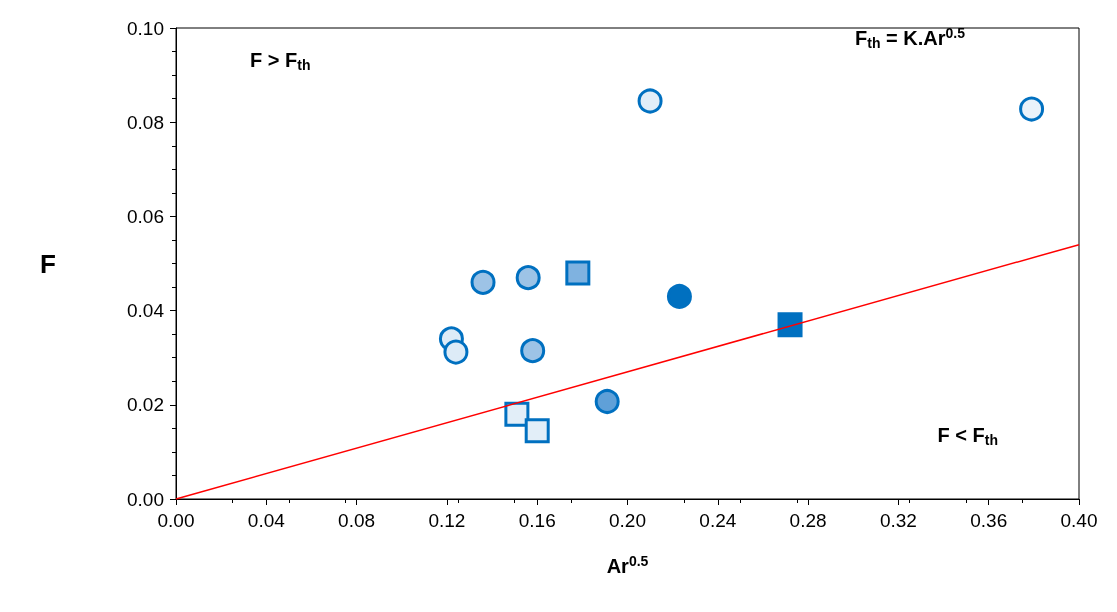  I want to click on x-tick-label: 0.36, so click(989, 520).